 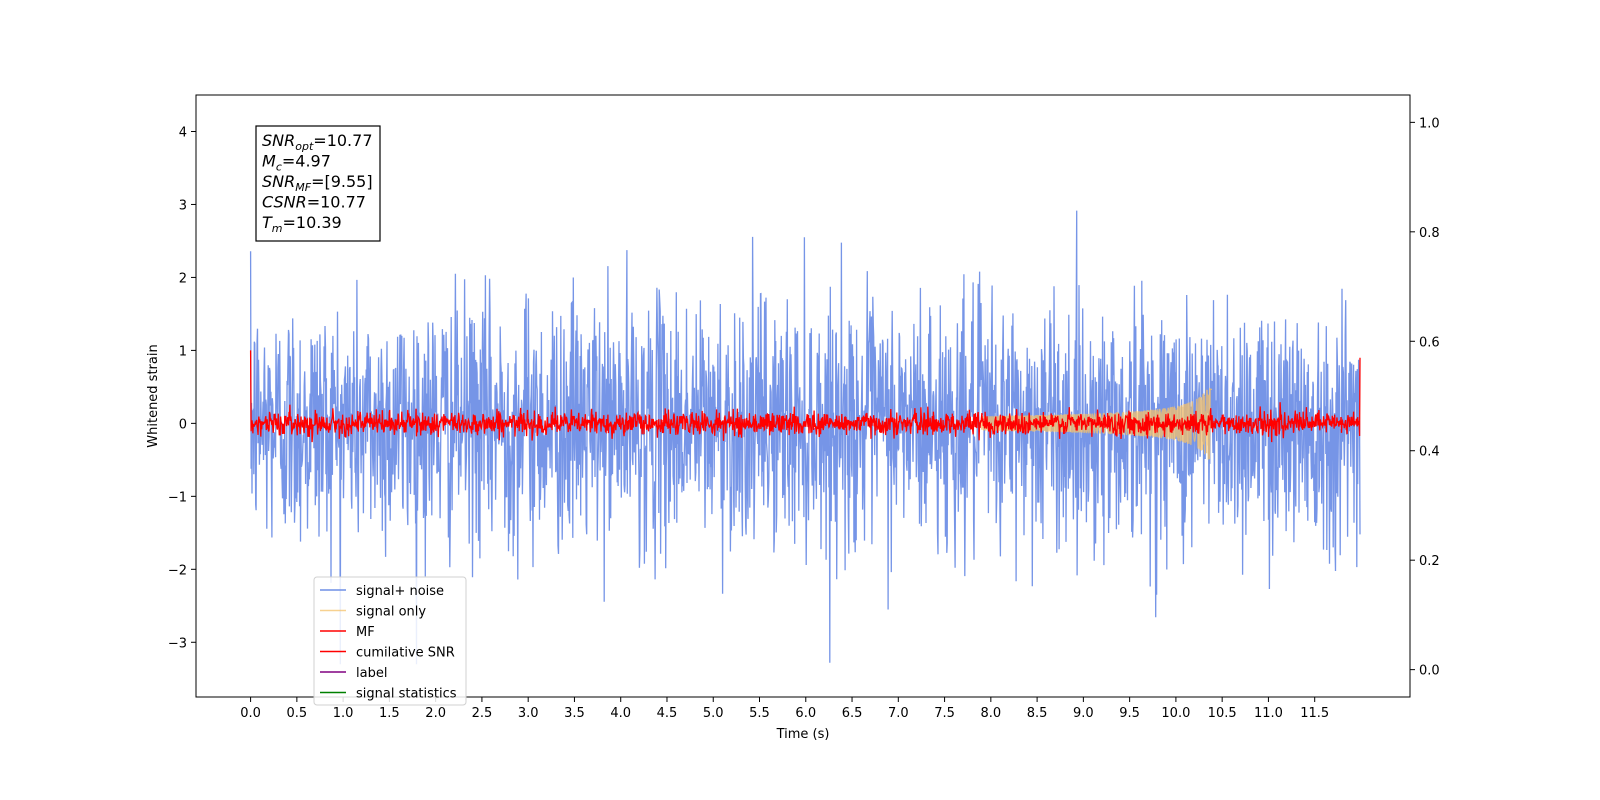 What do you see at coordinates (302, 224) in the screenshot?
I see `info-tm: Tm=10.39` at bounding box center [302, 224].